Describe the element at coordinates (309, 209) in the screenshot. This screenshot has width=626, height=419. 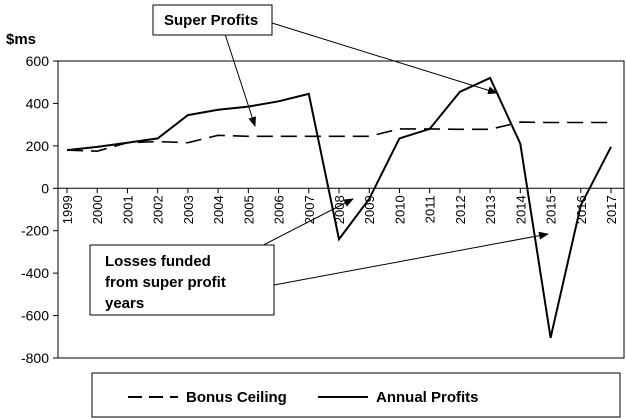
I see `x-tick-label: 2007` at that location.